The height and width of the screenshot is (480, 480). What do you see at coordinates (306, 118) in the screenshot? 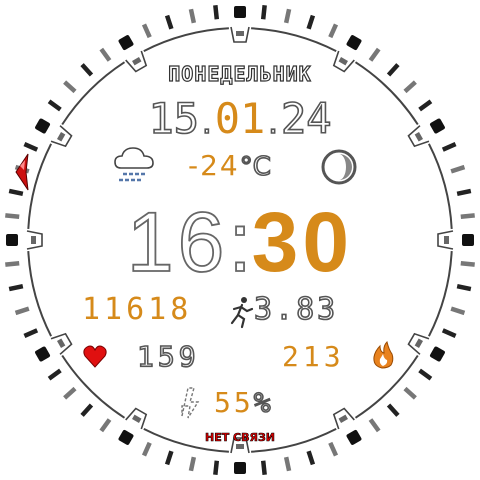
I see `date-year: 24` at bounding box center [306, 118].